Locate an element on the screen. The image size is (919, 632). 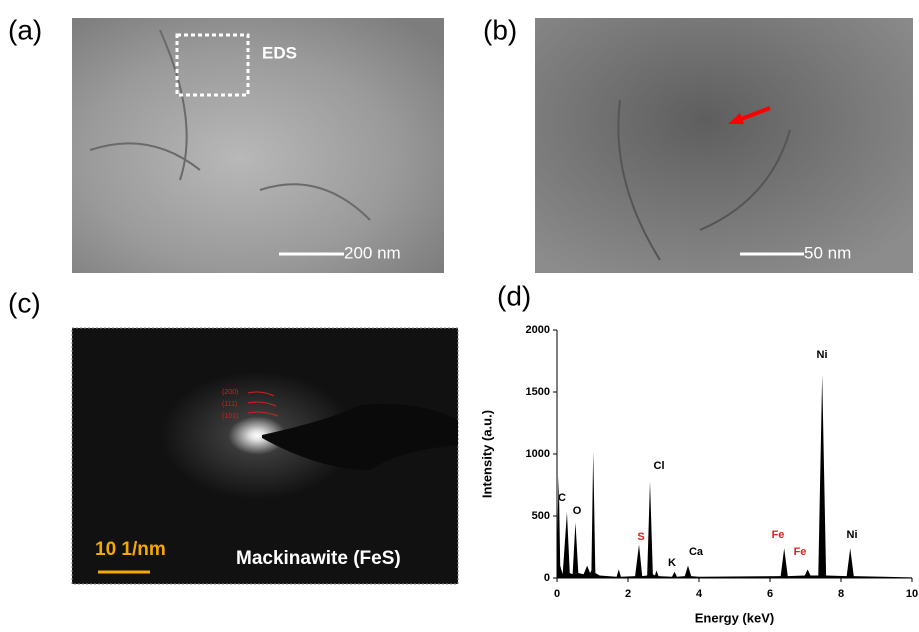
ring-label: (101) is located at coordinates (230, 416).